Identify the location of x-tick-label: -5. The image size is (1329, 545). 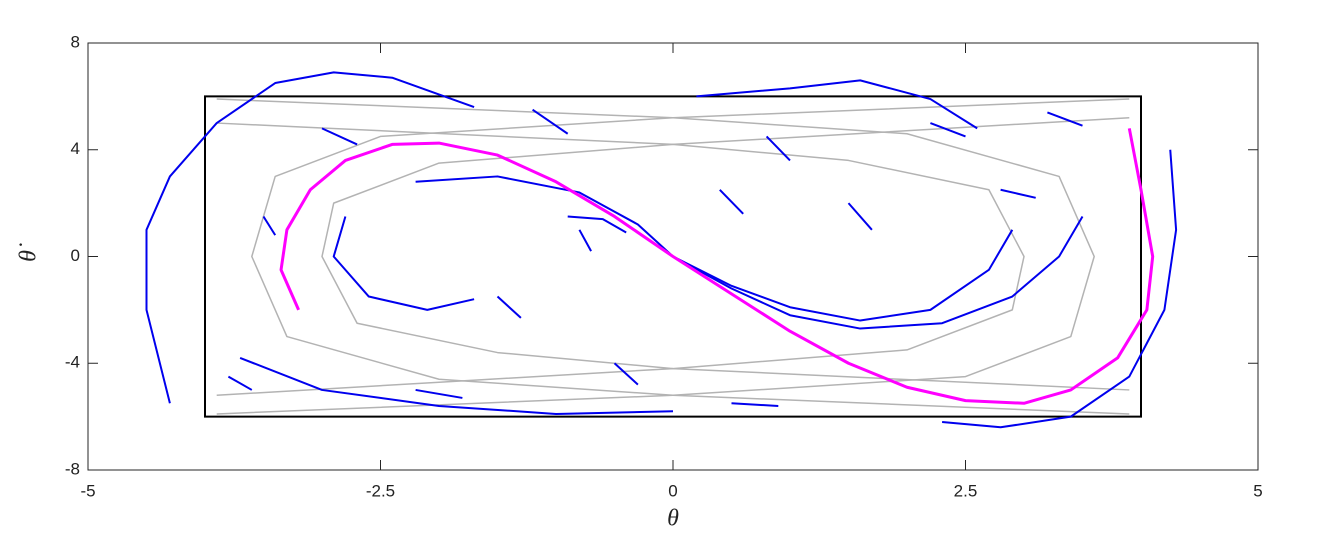
(87, 490).